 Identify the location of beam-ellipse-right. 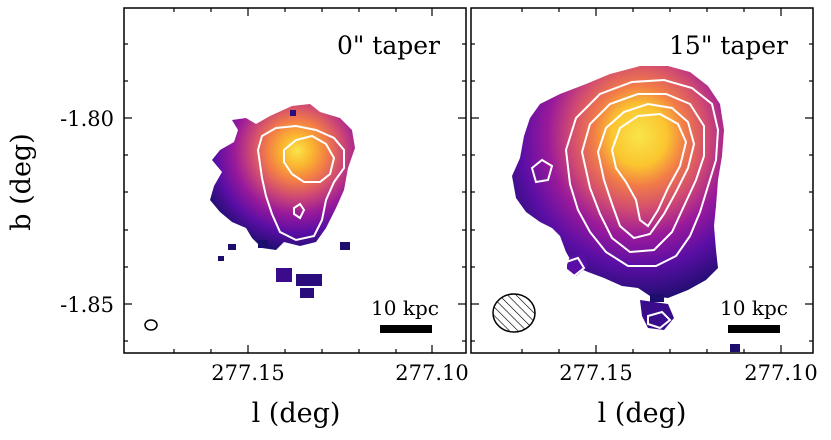
(514, 313).